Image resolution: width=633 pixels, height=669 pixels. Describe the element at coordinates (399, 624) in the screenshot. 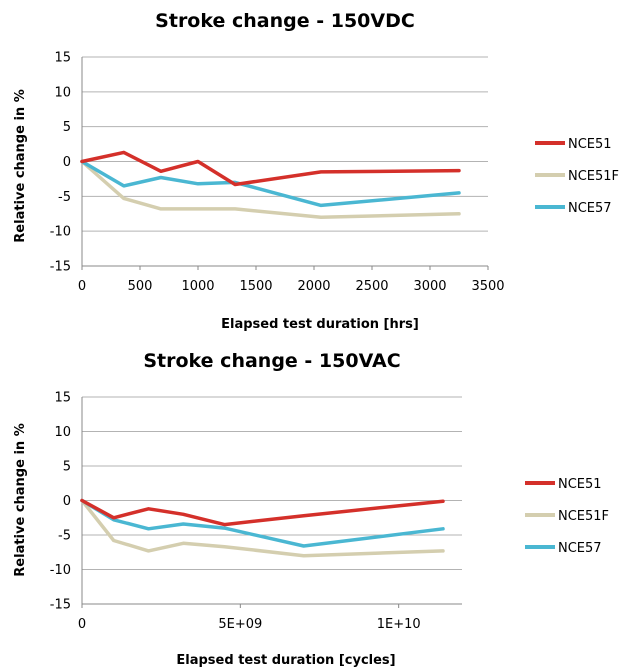

I see `x-tick-label: 1E+10` at that location.